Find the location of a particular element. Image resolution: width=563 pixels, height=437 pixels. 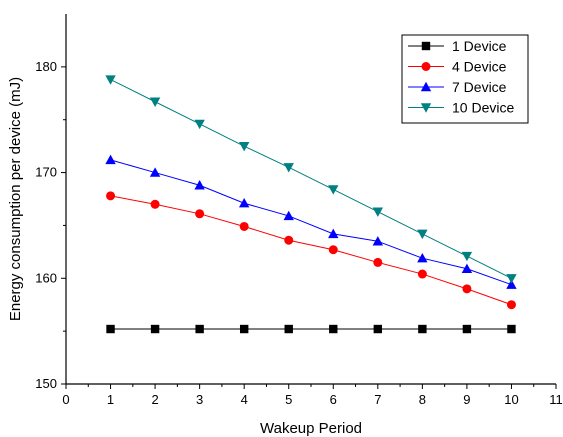

y-axis-title: Energy consumption per device (mJ) is located at coordinates (15, 199).